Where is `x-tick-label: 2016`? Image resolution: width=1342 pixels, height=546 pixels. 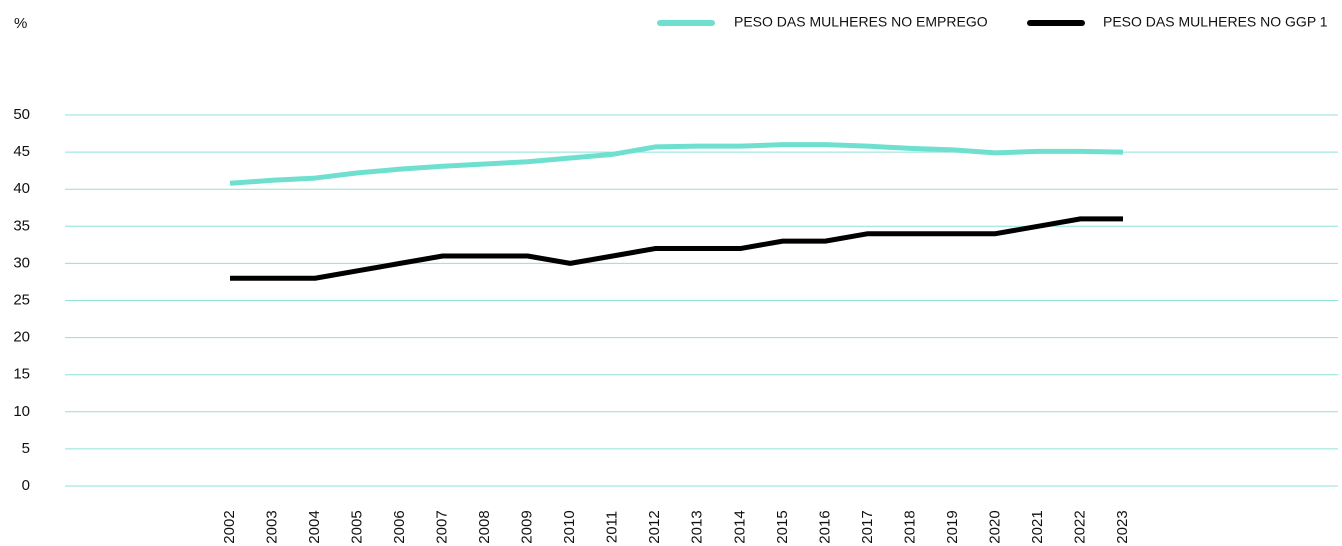 x-tick-label: 2016 is located at coordinates (824, 526).